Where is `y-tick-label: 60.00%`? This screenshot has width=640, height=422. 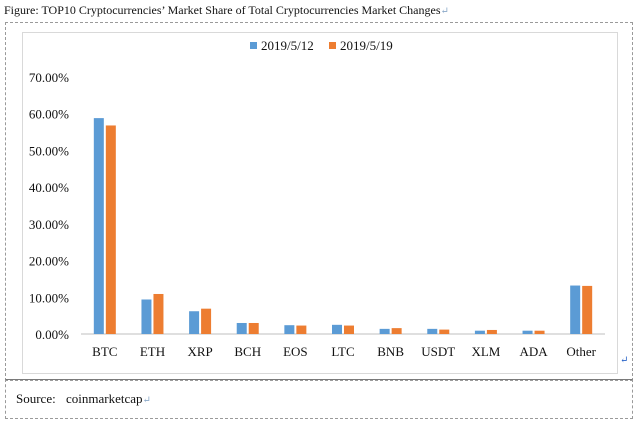
y-tick-label: 60.00% is located at coordinates (49, 114).